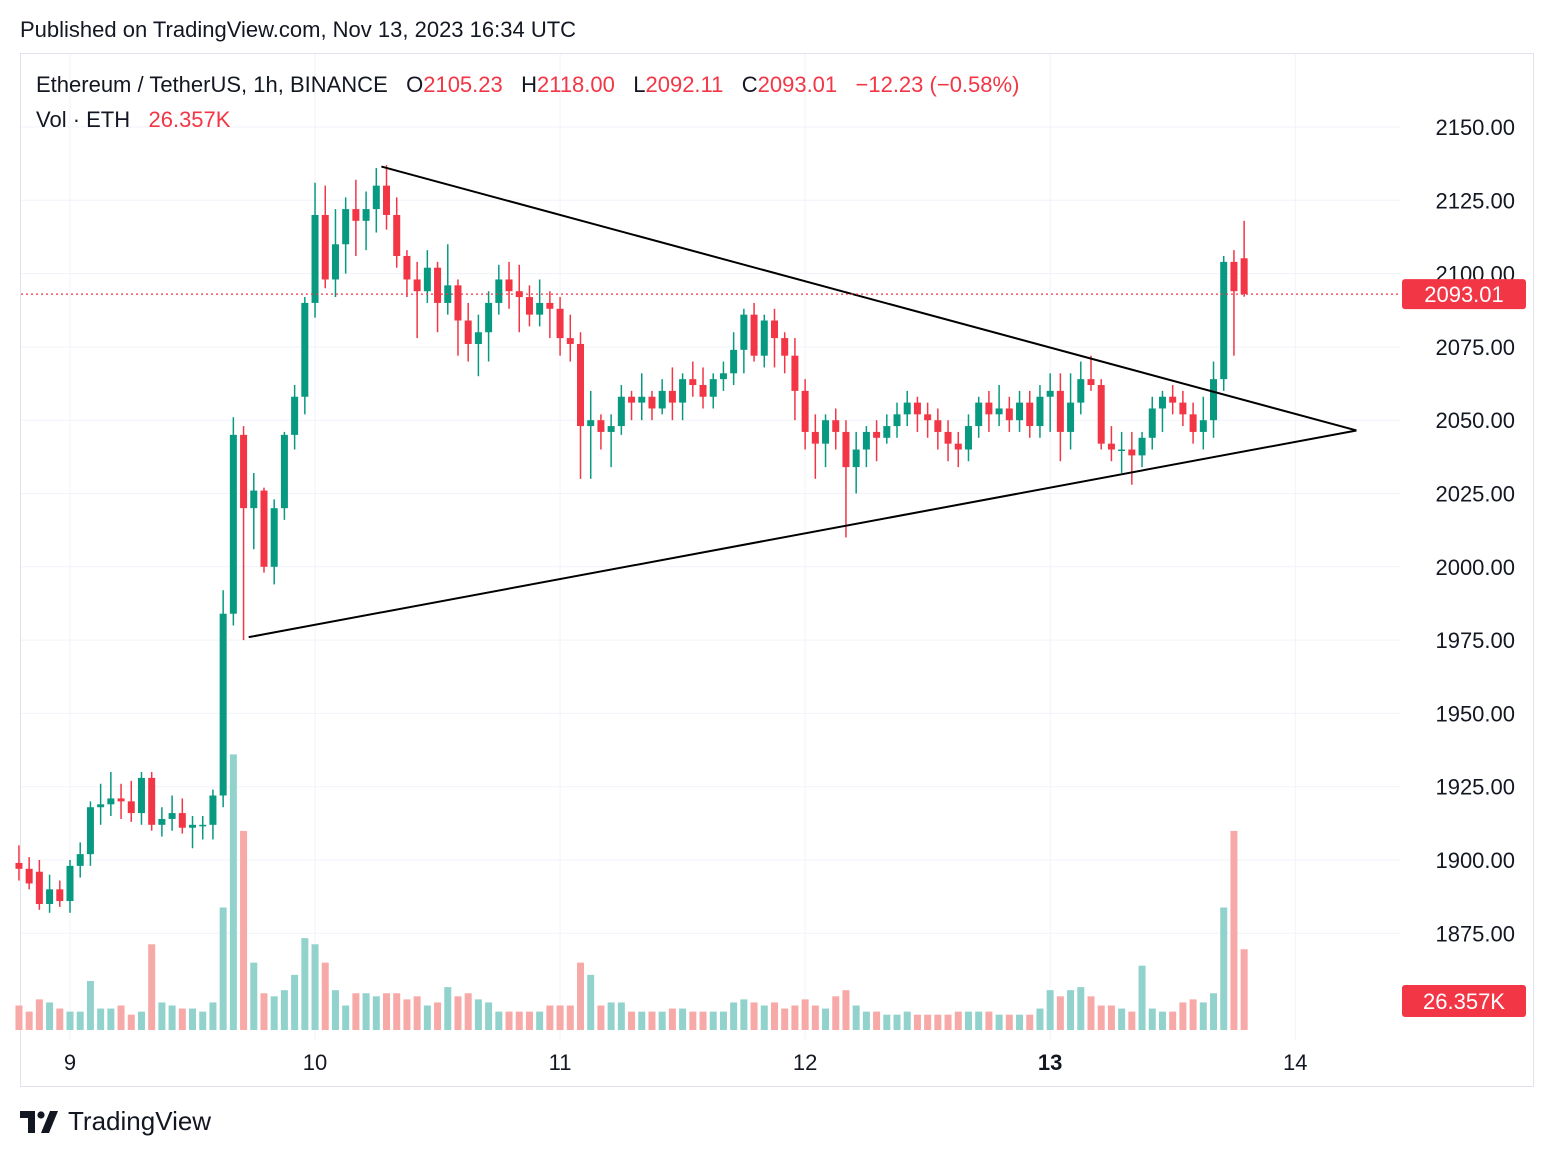 The height and width of the screenshot is (1158, 1554). I want to click on y-tick-label: 1975.00, so click(1475, 640).